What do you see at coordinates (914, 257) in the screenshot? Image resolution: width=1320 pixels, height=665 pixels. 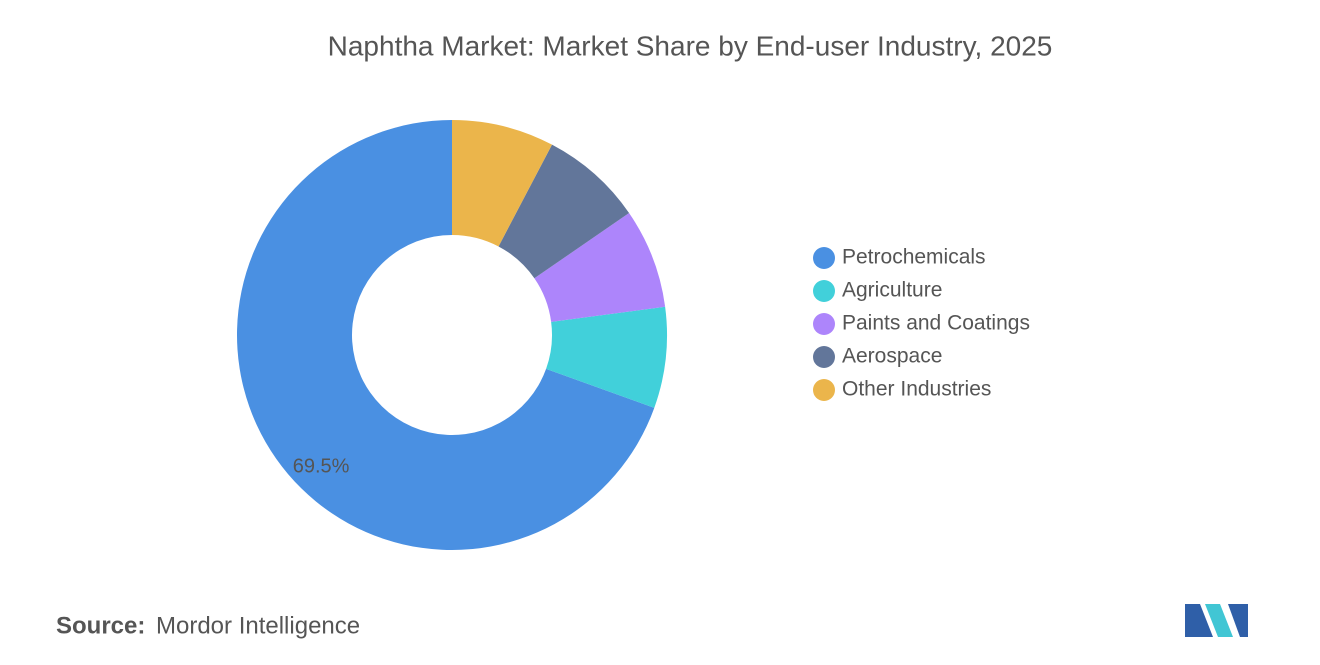 I see `legend-label: Petrochemicals` at bounding box center [914, 257].